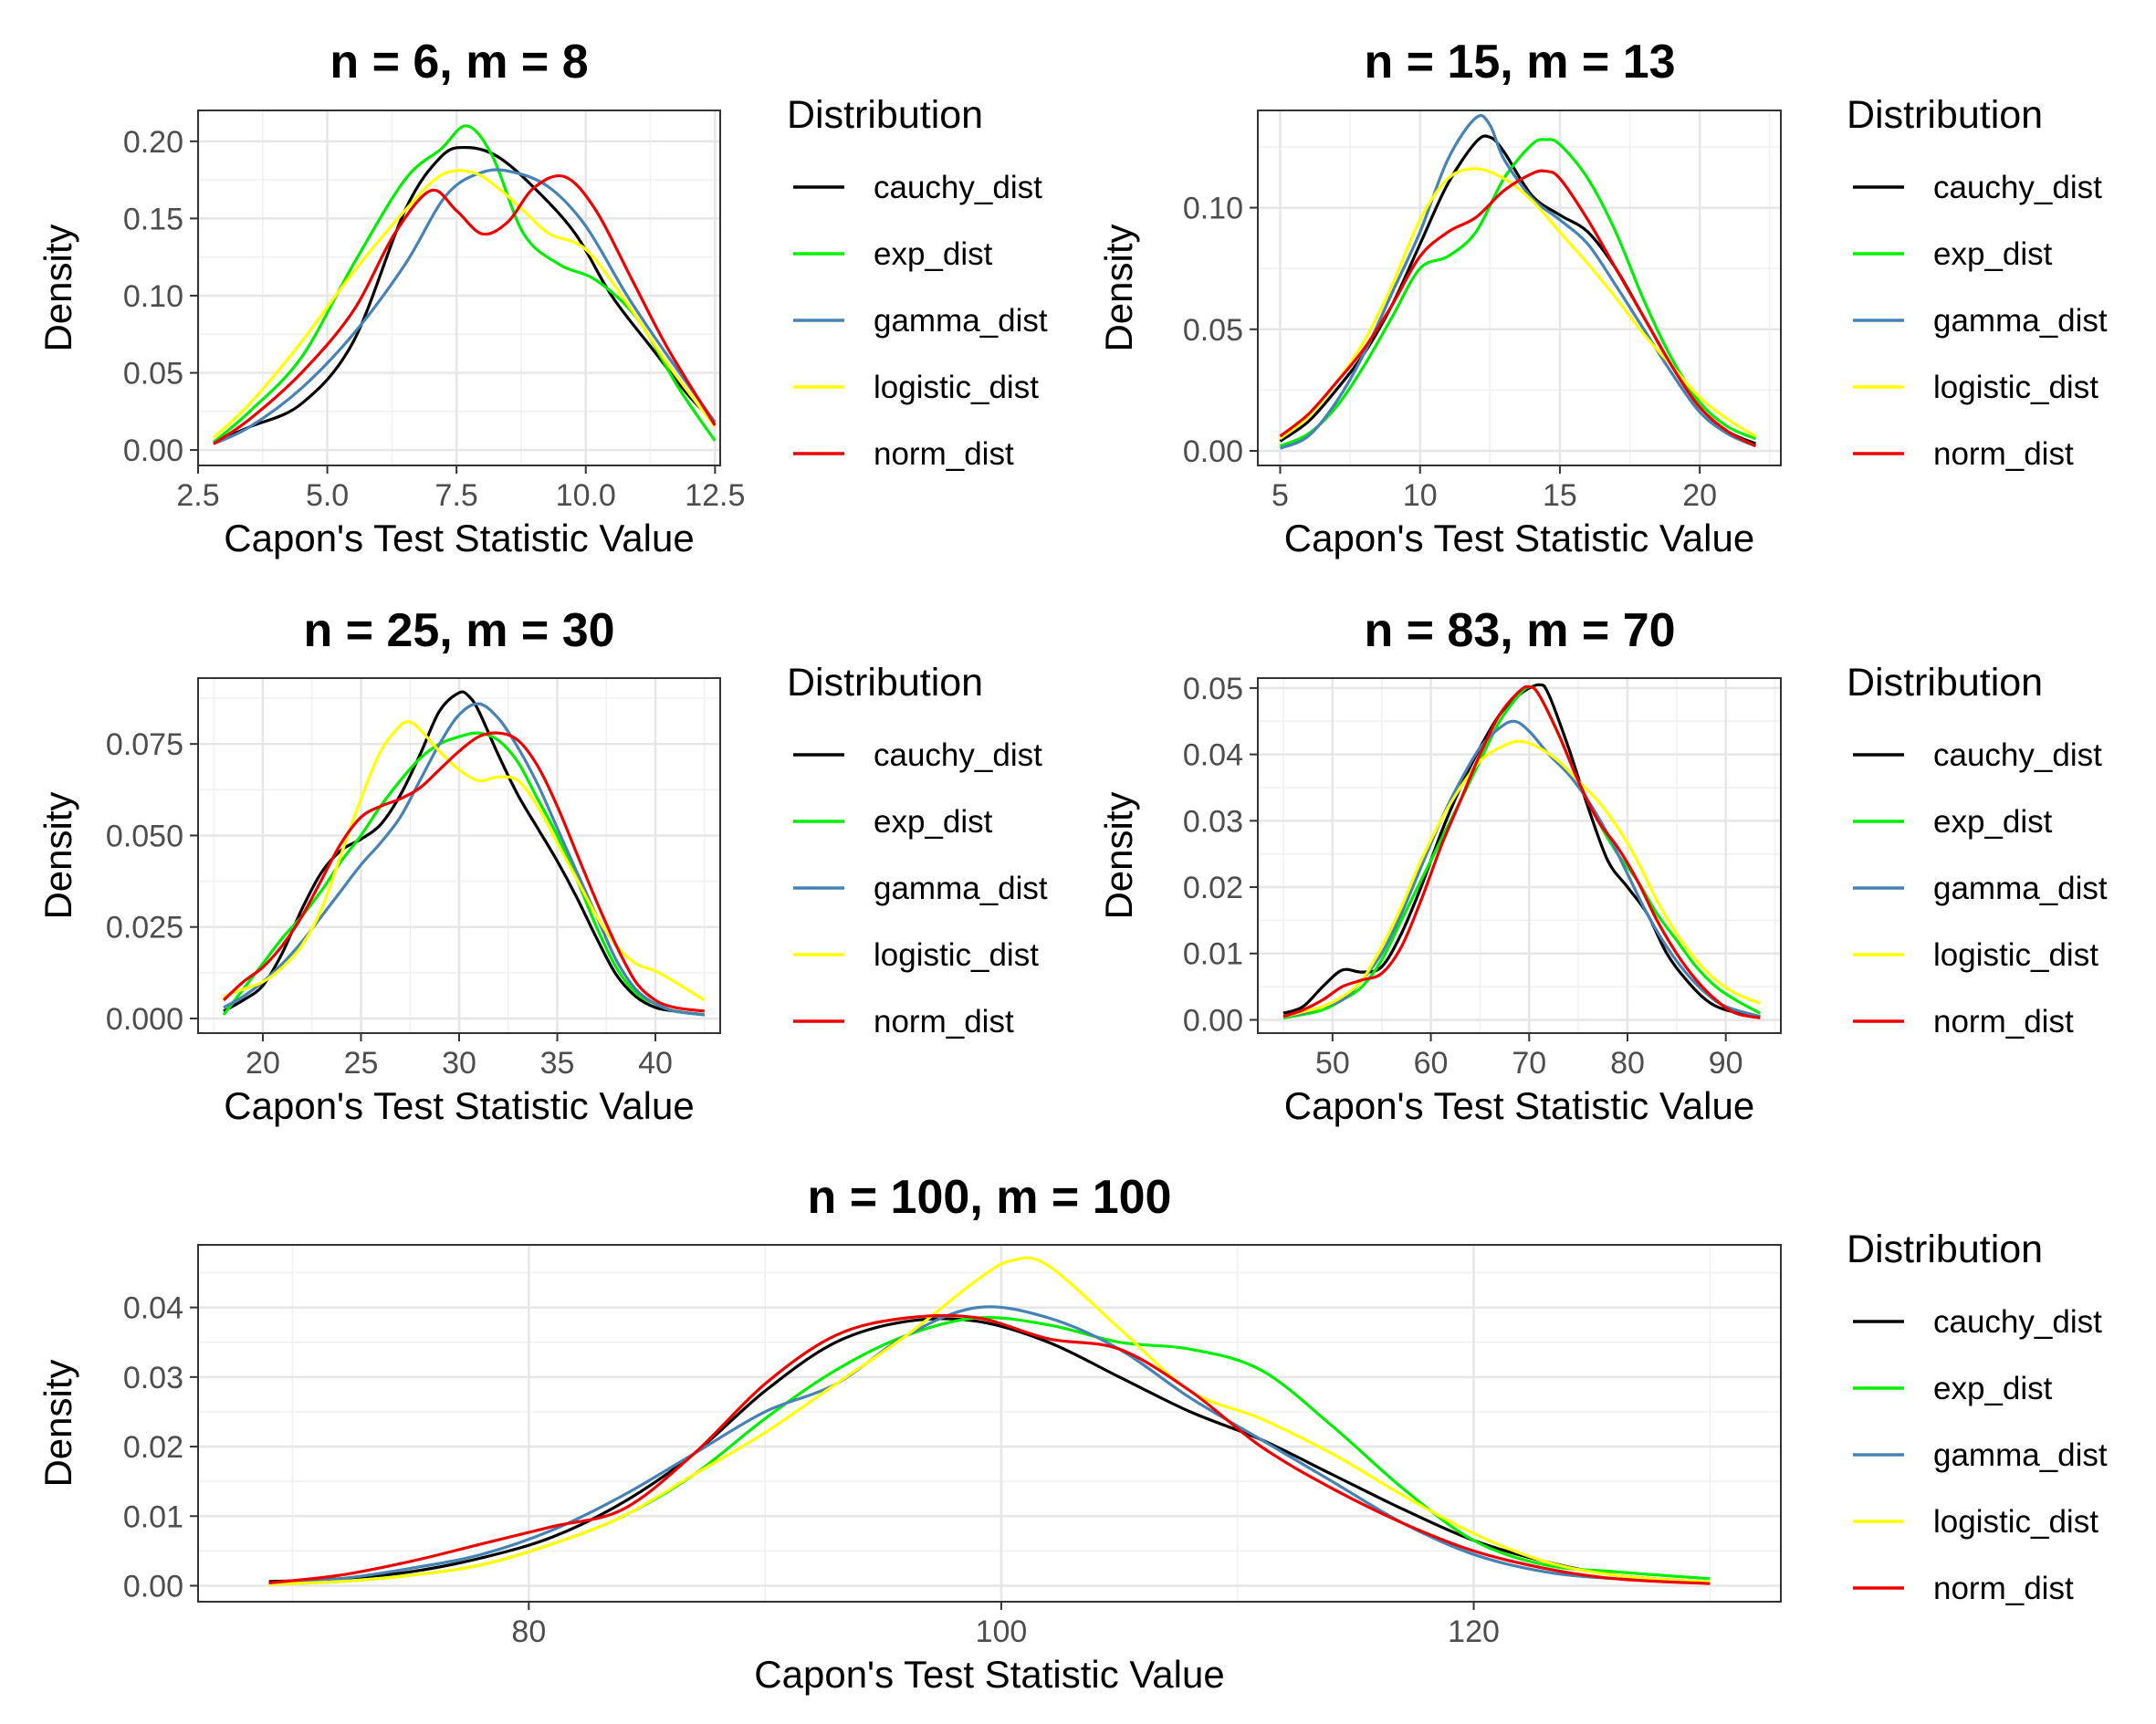 This screenshot has height=1724, width=2156. I want to click on panel-title: n = 100, m = 100, so click(990, 1198).